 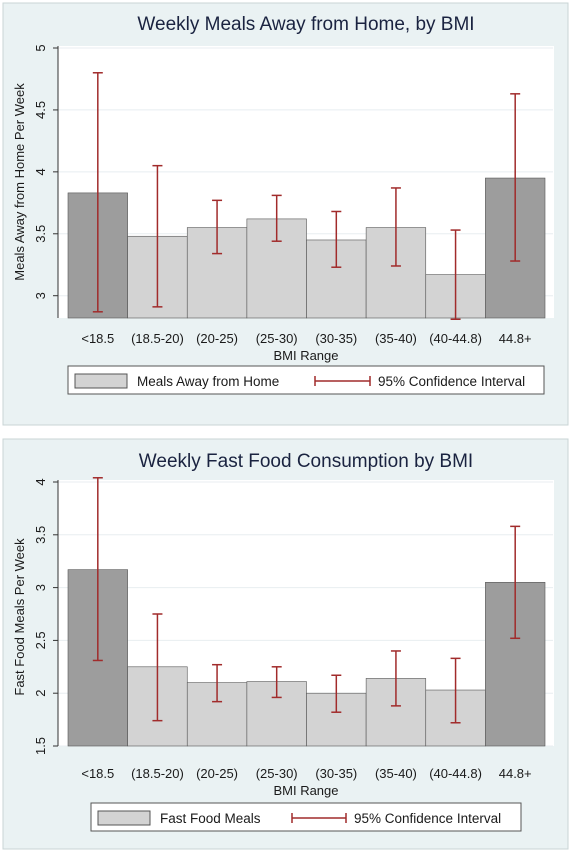 I want to click on y-axis-label: Meals Away from Home Per Week, so click(x=19, y=182).